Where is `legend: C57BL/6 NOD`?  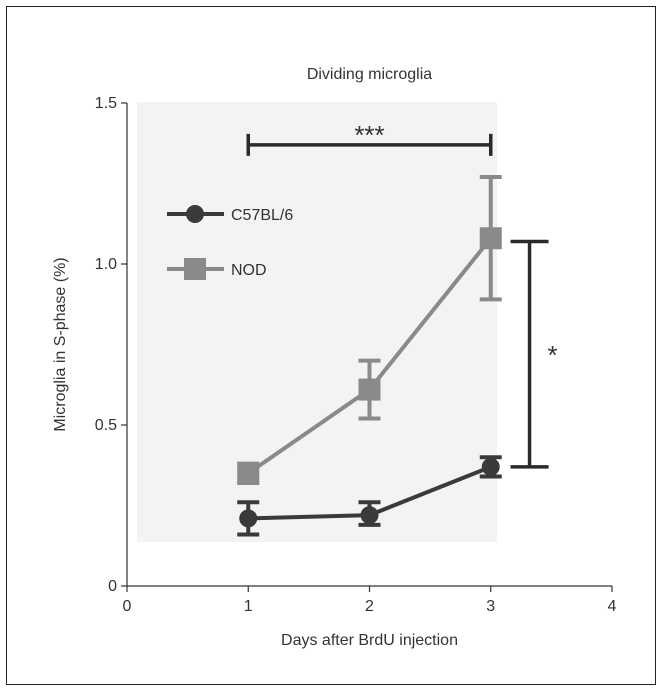 legend: C57BL/6 NOD is located at coordinates (230, 242).